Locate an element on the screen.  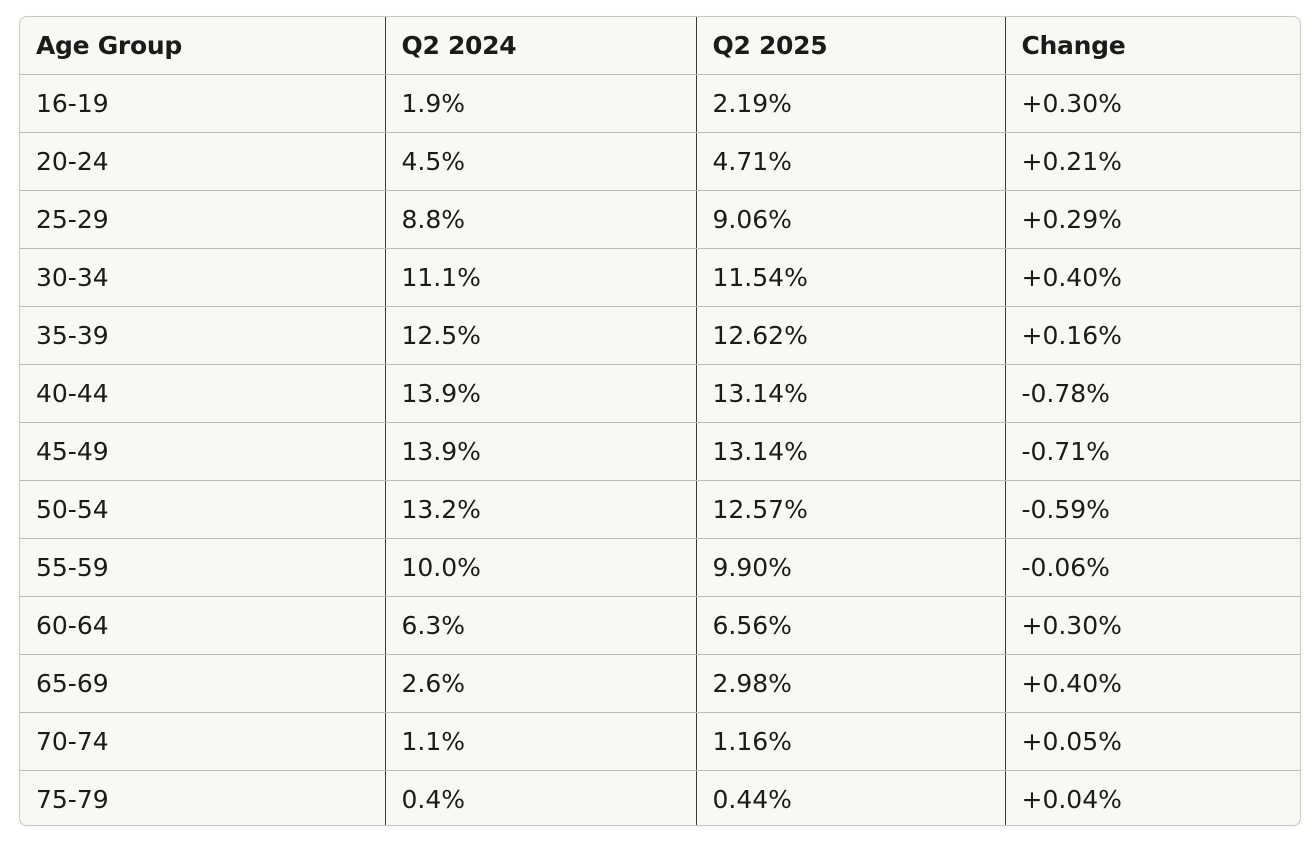
change-cell: +0.05% is located at coordinates (1152, 741).